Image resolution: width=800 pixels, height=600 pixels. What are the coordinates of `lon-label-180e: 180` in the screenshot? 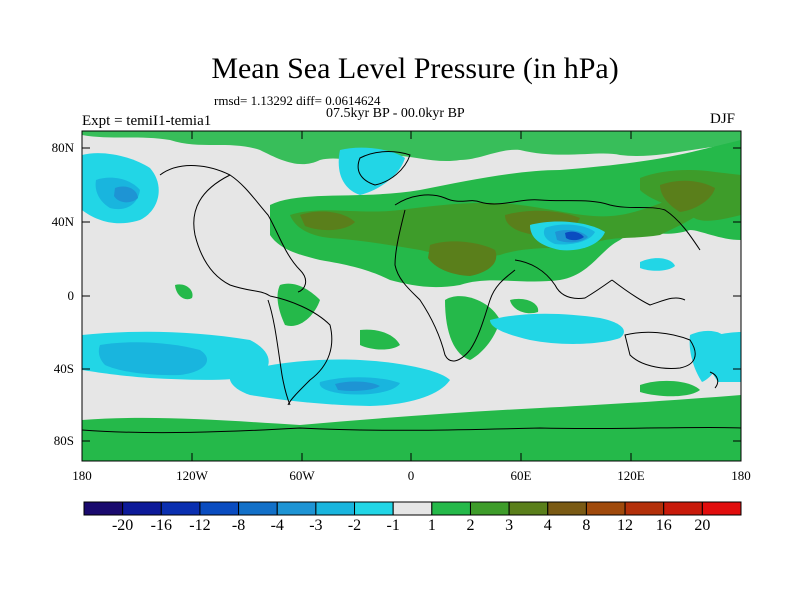 It's located at (741, 475).